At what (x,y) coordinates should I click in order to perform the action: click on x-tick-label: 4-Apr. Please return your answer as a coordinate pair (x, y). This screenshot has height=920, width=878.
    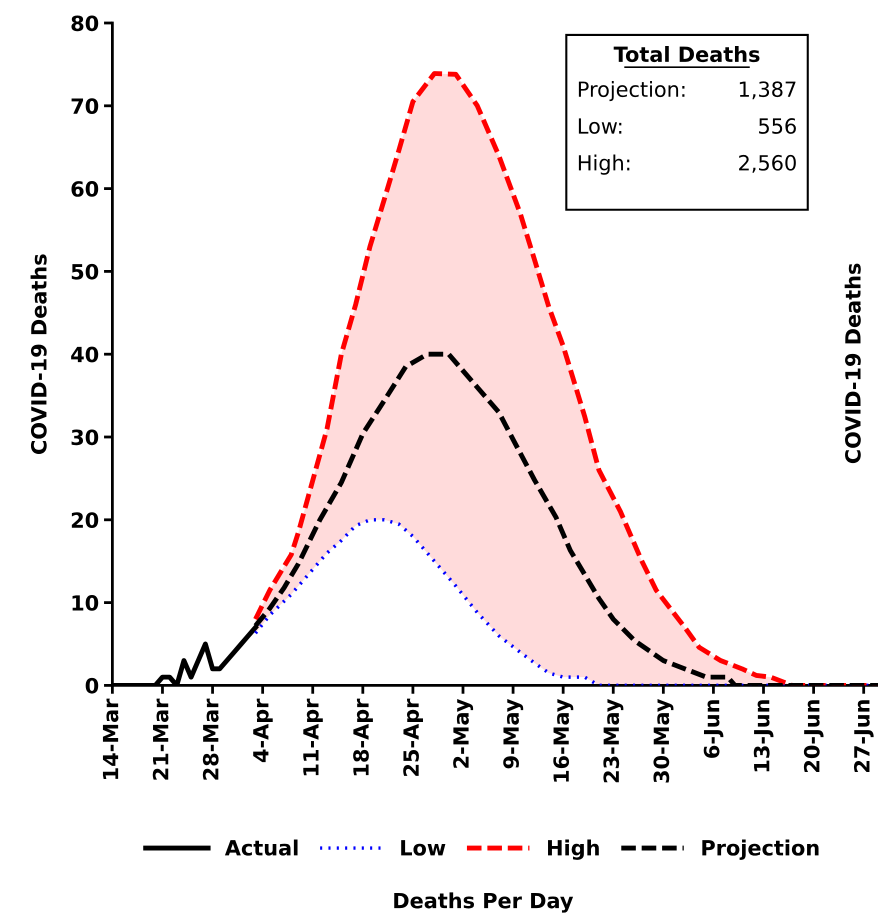
    Looking at the image, I should click on (263, 730).